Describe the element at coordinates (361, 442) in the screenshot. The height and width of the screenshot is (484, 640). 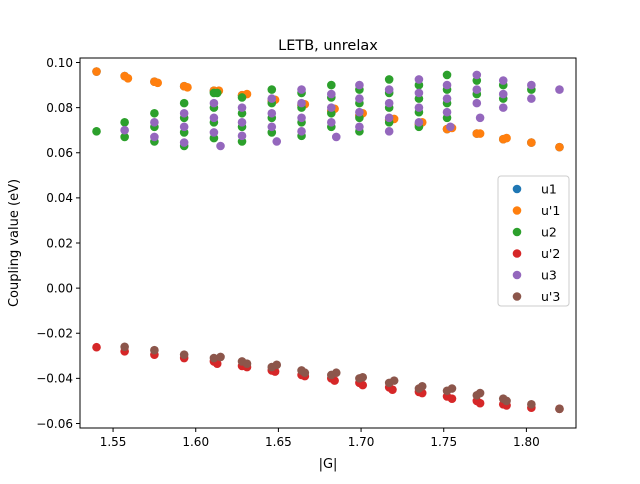
I see `x-tick-label: 1.70` at that location.